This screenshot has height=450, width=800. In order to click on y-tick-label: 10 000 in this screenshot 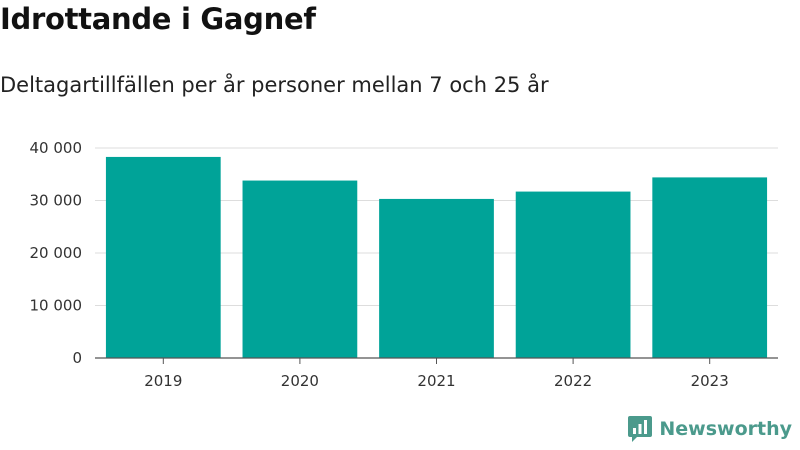, I will do `click(56, 306)`.